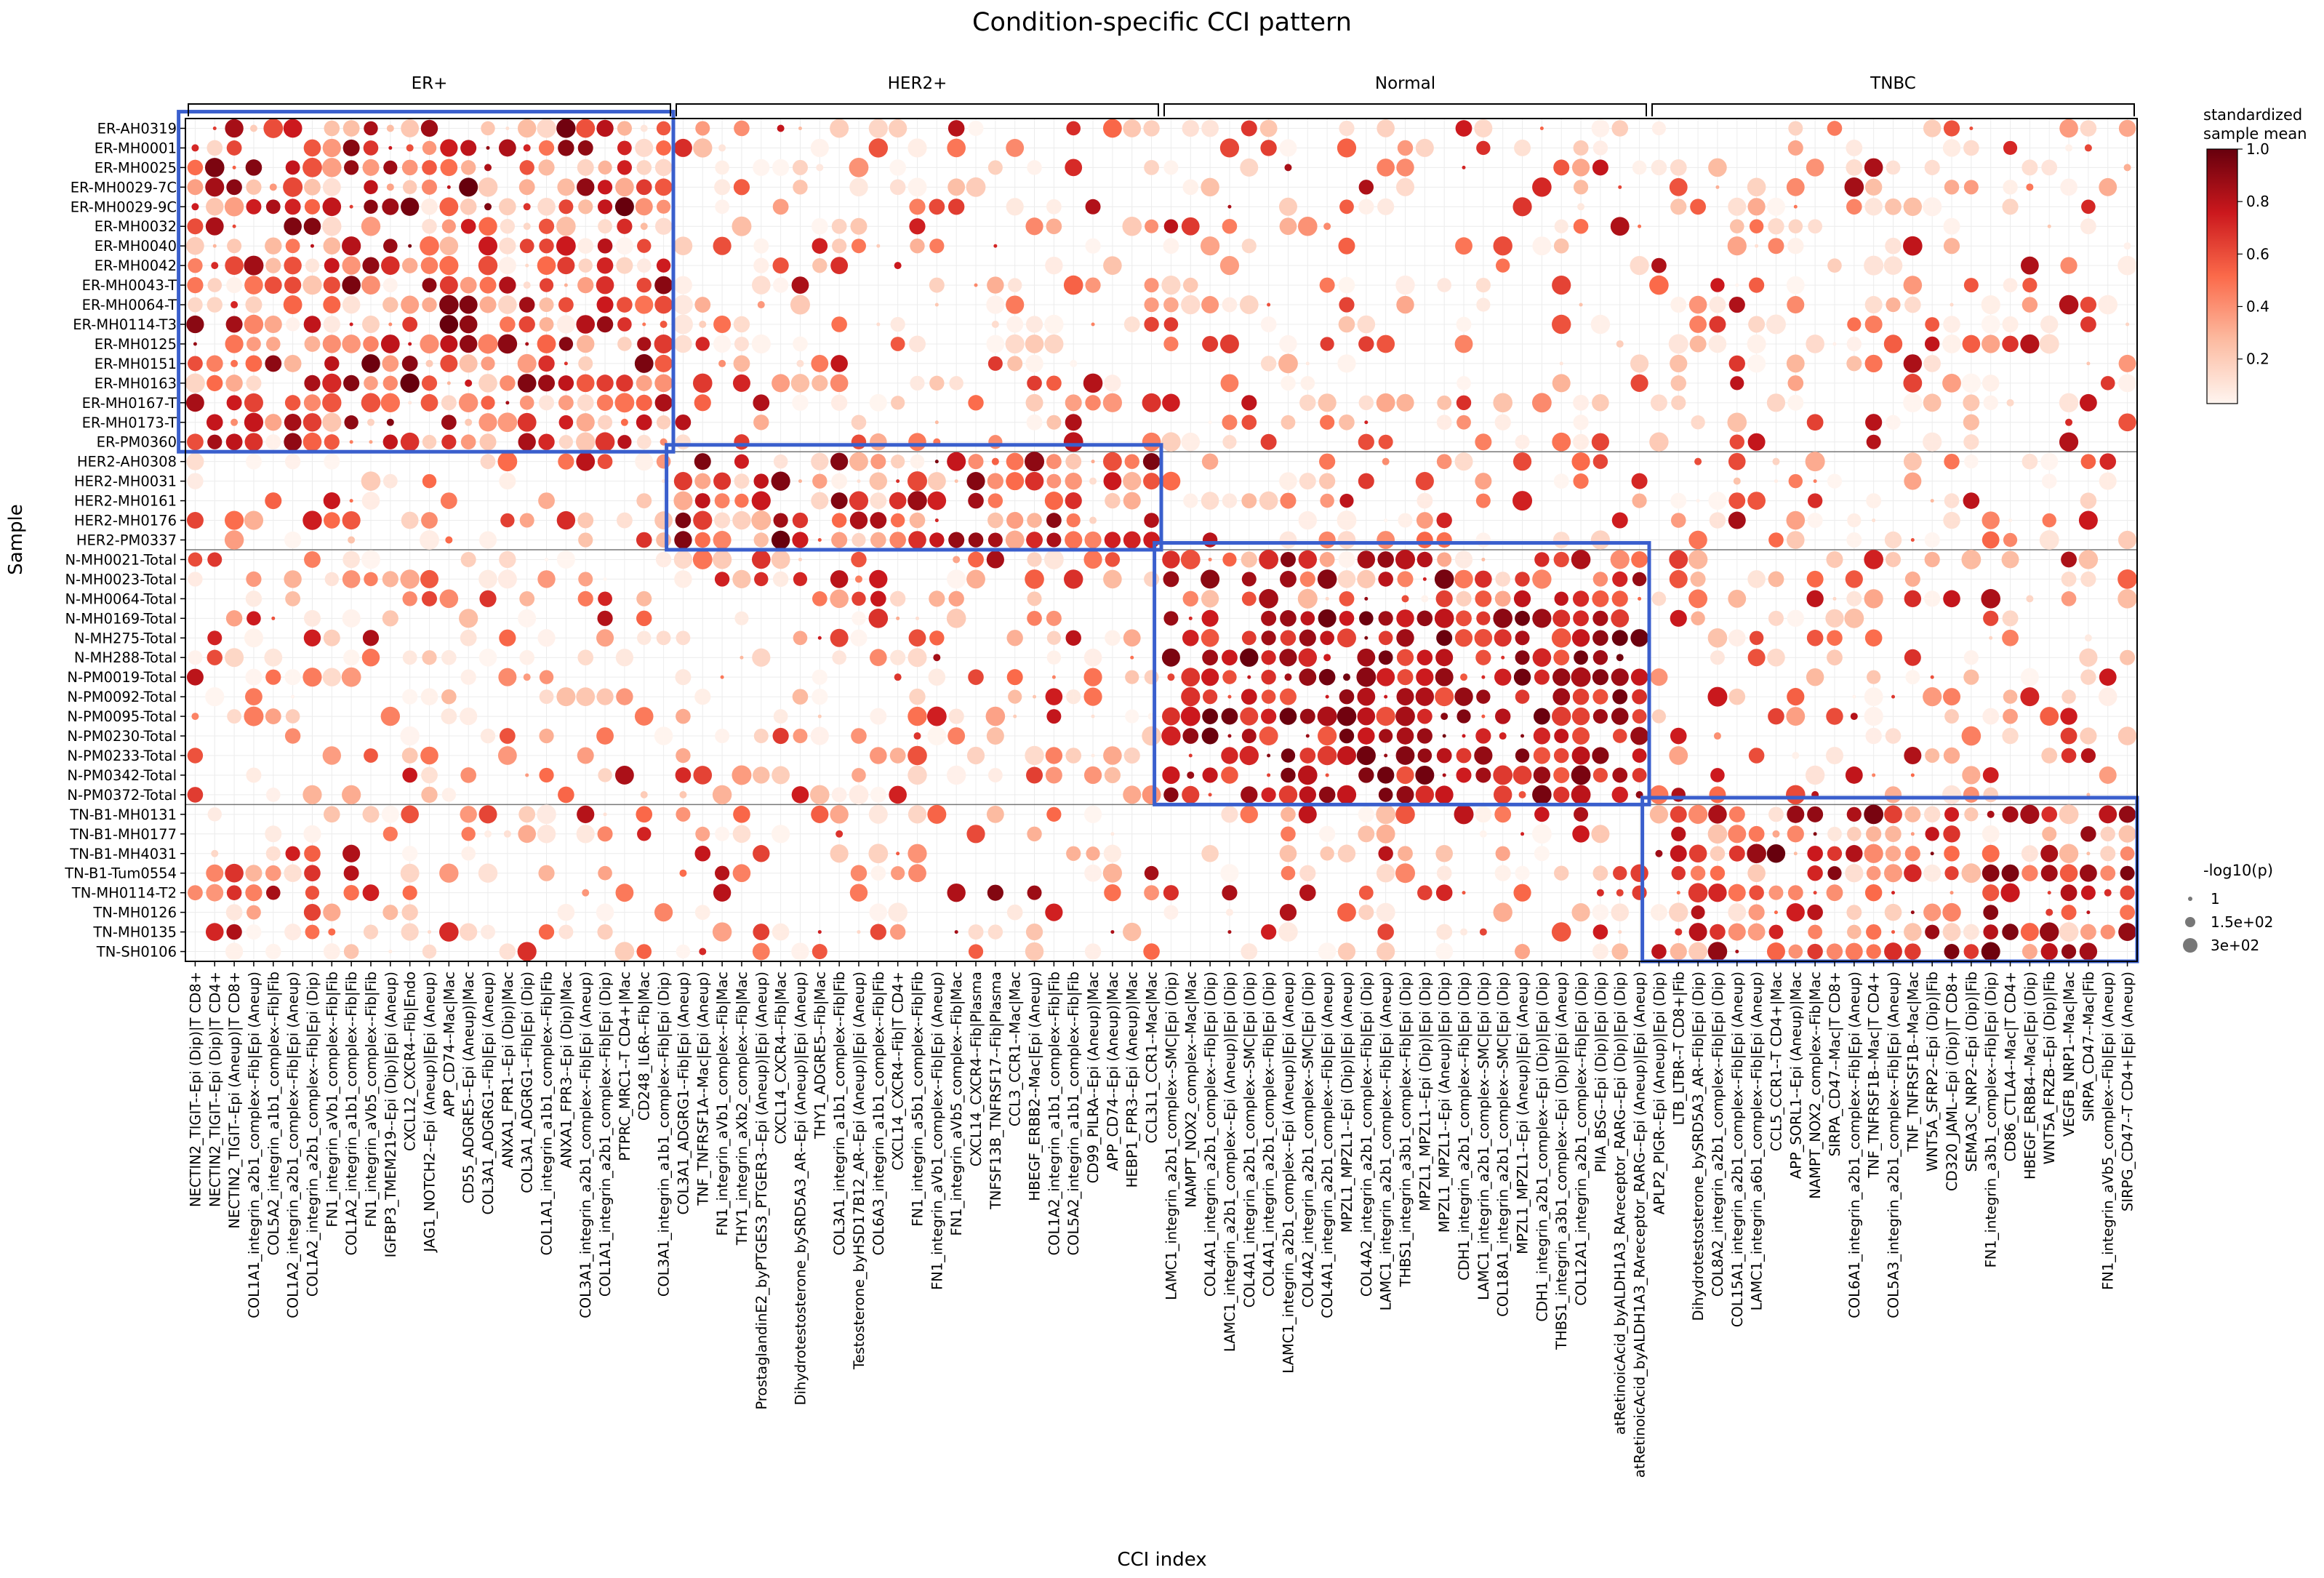  I want to click on x-tick-label: VEGFB_NRP1--Mac|Mac, so click(2069, 1054).